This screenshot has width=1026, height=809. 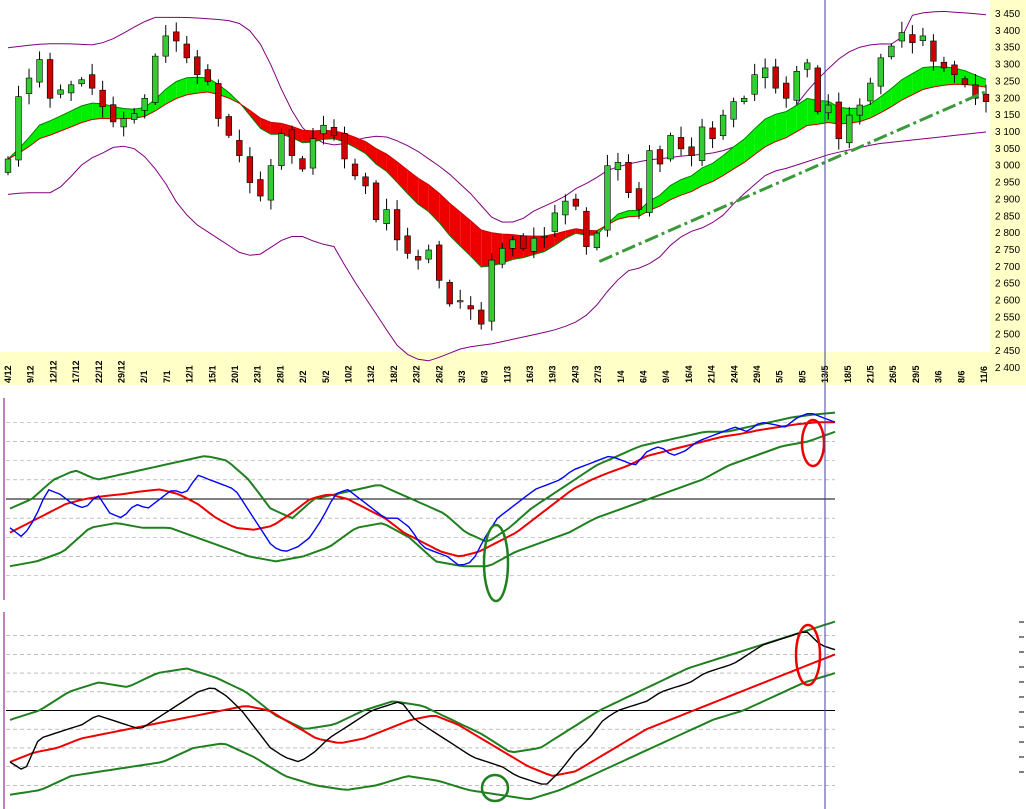 I want to click on x-tick-label: 26/2, so click(x=439, y=374).